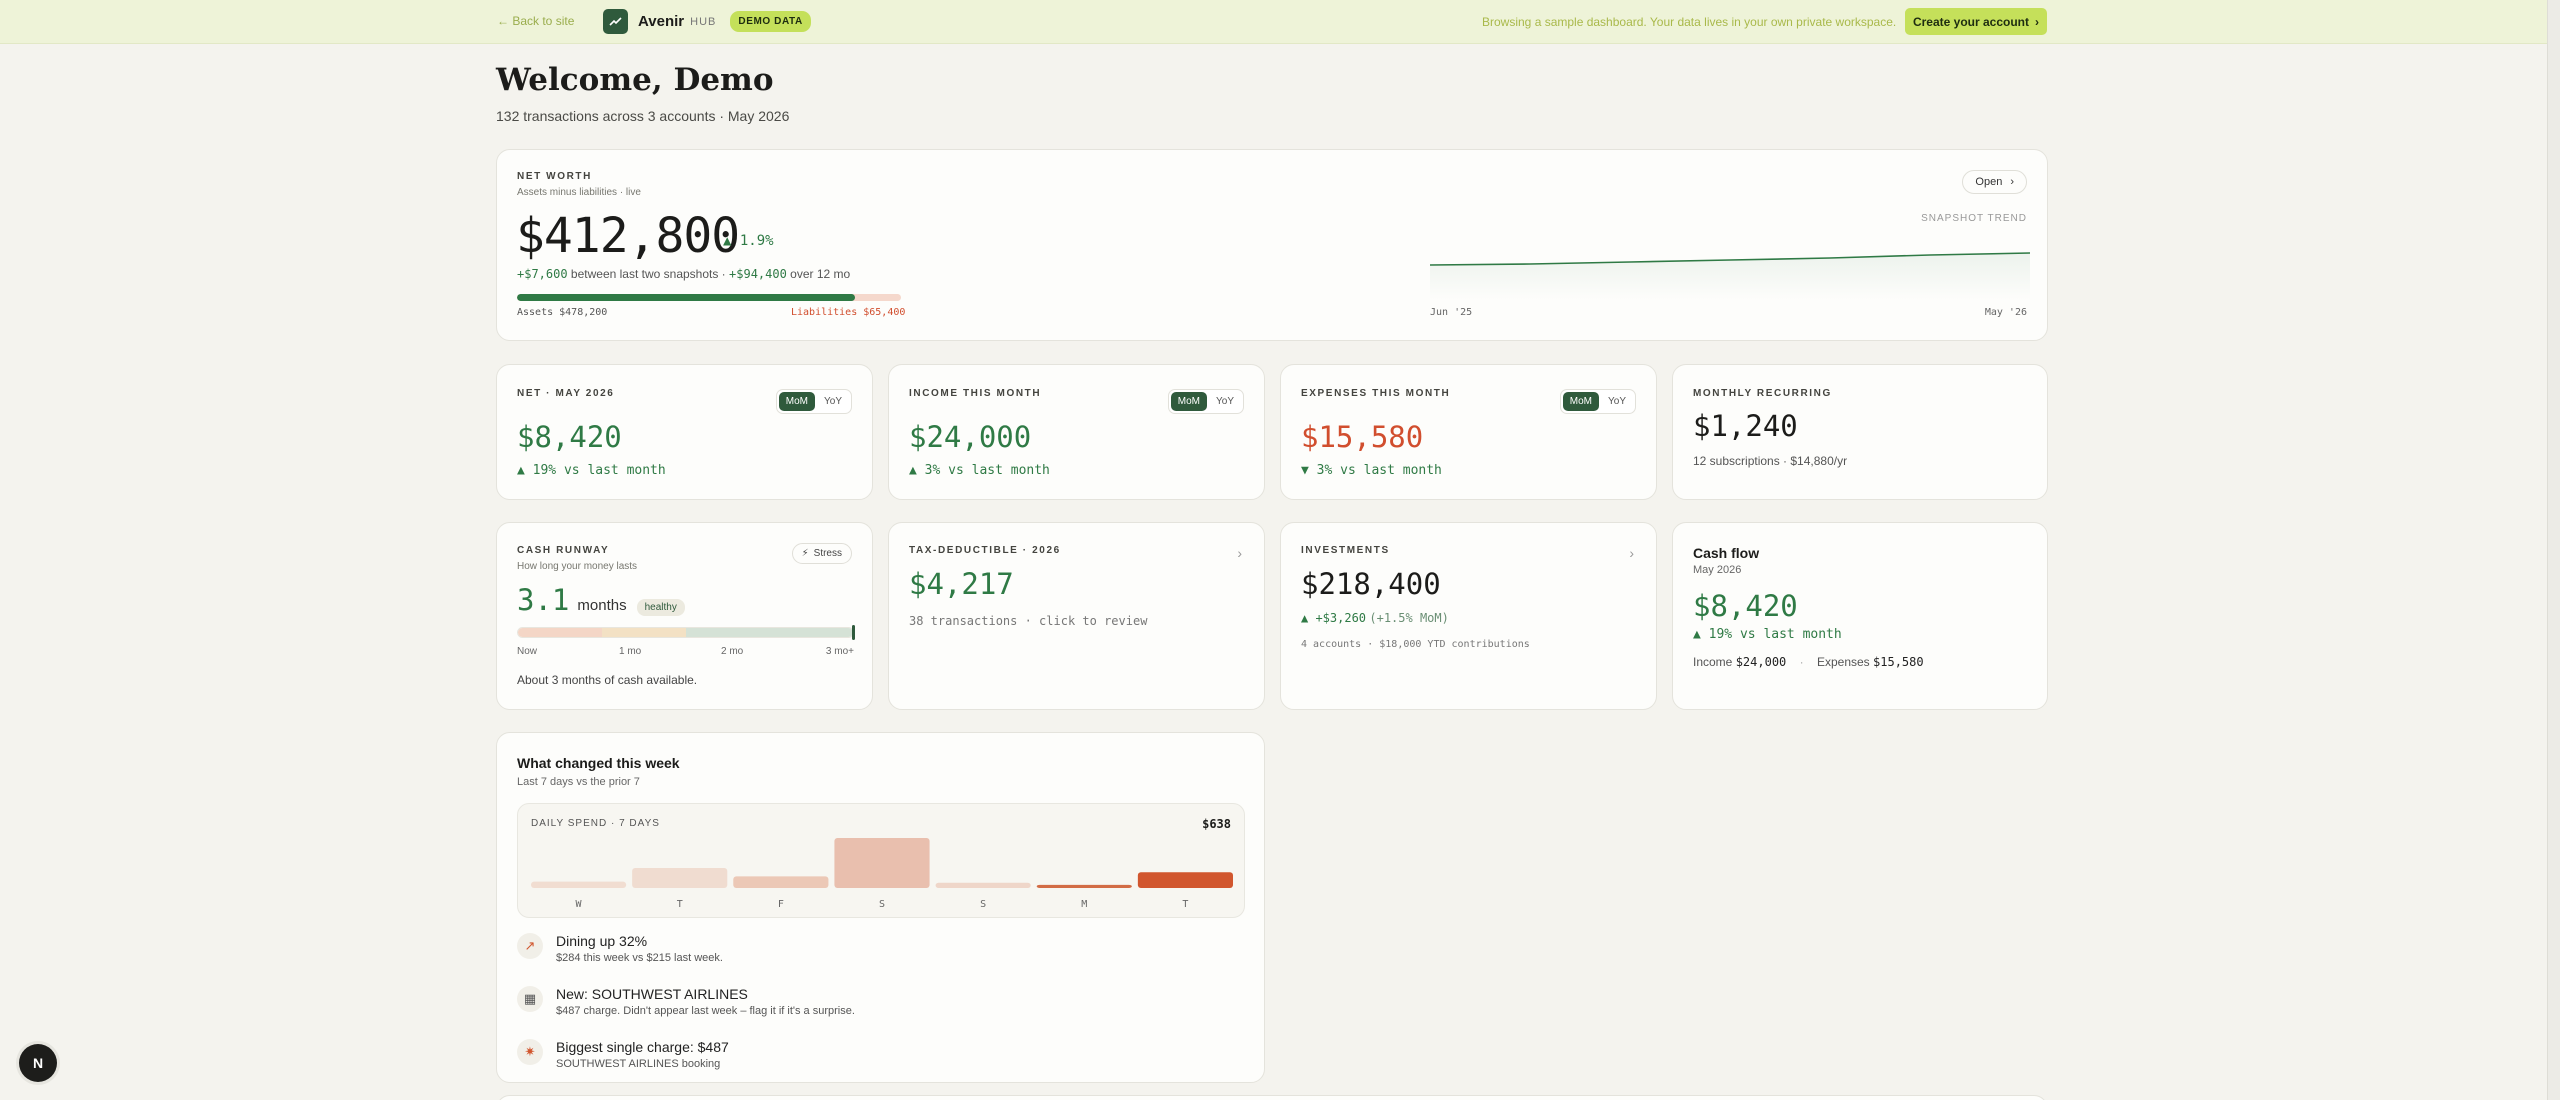 This screenshot has height=1100, width=2560. Describe the element at coordinates (1376, 393) in the screenshot. I see `expenses-label: EXPENSES THIS MONTH` at that location.